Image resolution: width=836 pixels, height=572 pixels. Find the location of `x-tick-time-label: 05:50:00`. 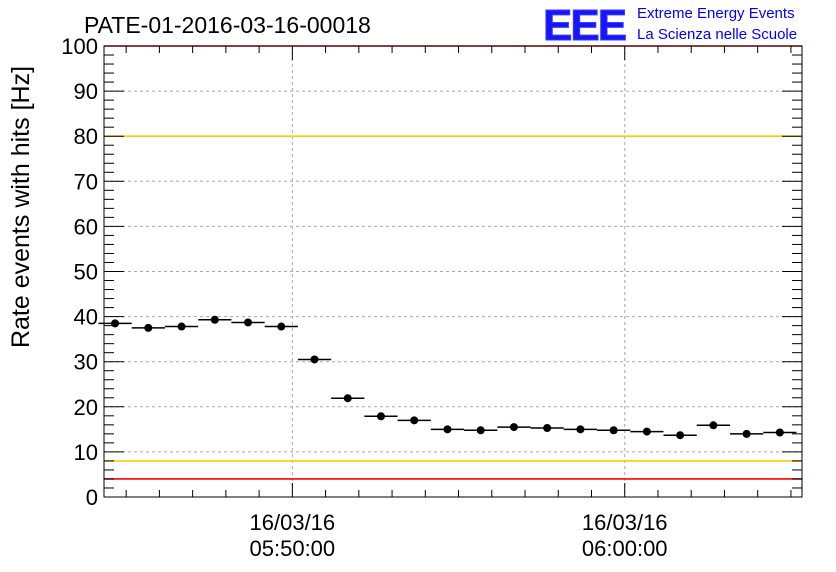

x-tick-time-label: 05:50:00 is located at coordinates (293, 548).